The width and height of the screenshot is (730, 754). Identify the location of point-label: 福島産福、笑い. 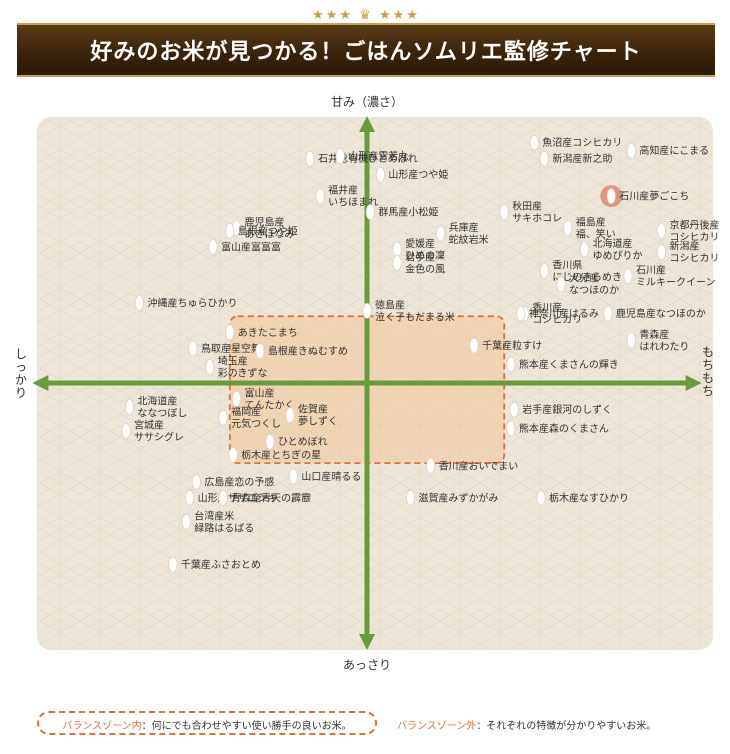
(596, 228).